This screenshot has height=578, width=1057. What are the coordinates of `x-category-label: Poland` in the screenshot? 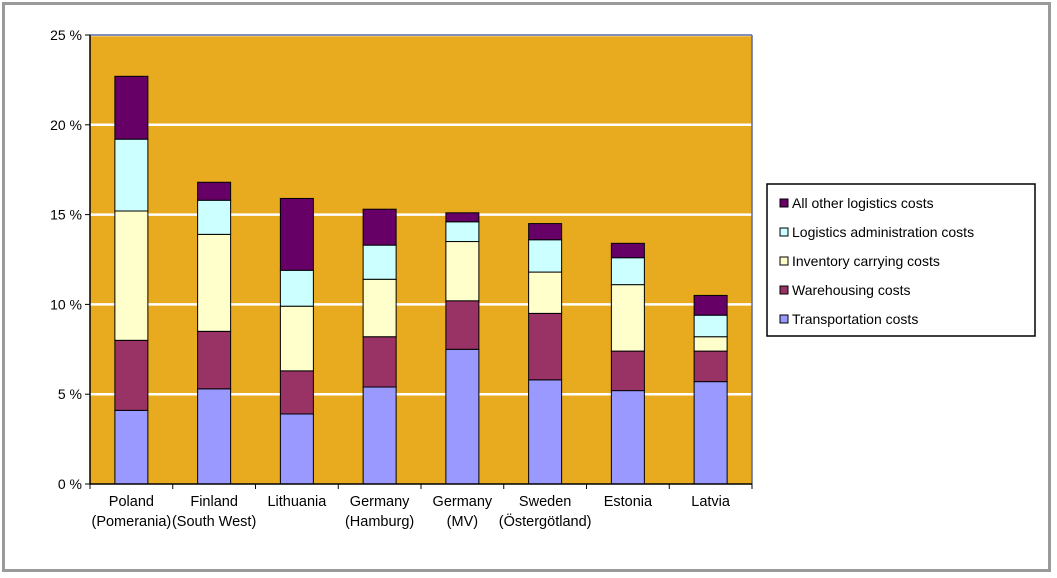 It's located at (131, 502).